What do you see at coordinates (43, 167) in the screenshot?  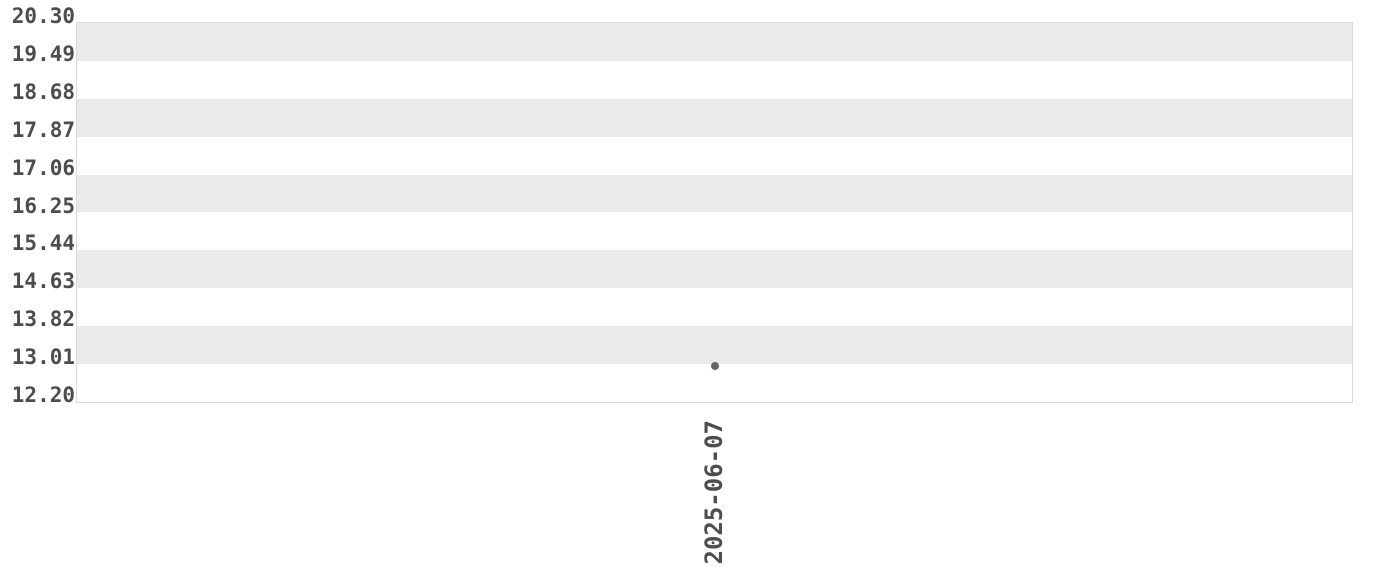 I see `y-axis-tick-label: 17.06` at bounding box center [43, 167].